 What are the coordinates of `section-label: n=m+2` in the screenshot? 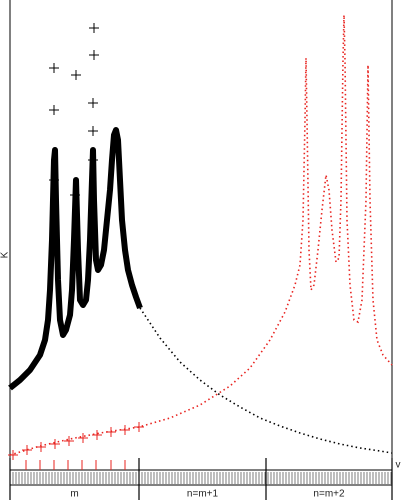 It's located at (329, 494).